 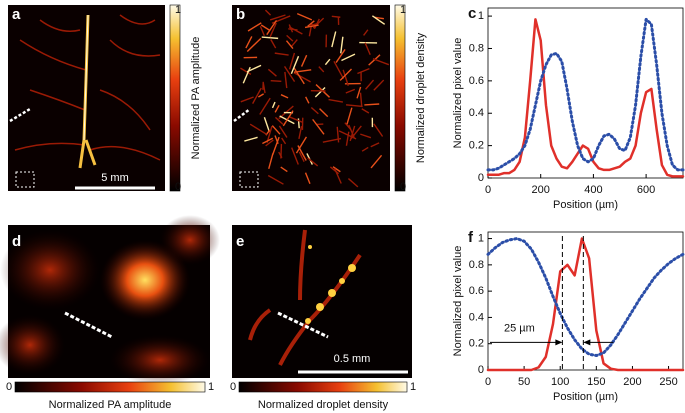 I want to click on main-vessel-core, so click(x=86, y=77).